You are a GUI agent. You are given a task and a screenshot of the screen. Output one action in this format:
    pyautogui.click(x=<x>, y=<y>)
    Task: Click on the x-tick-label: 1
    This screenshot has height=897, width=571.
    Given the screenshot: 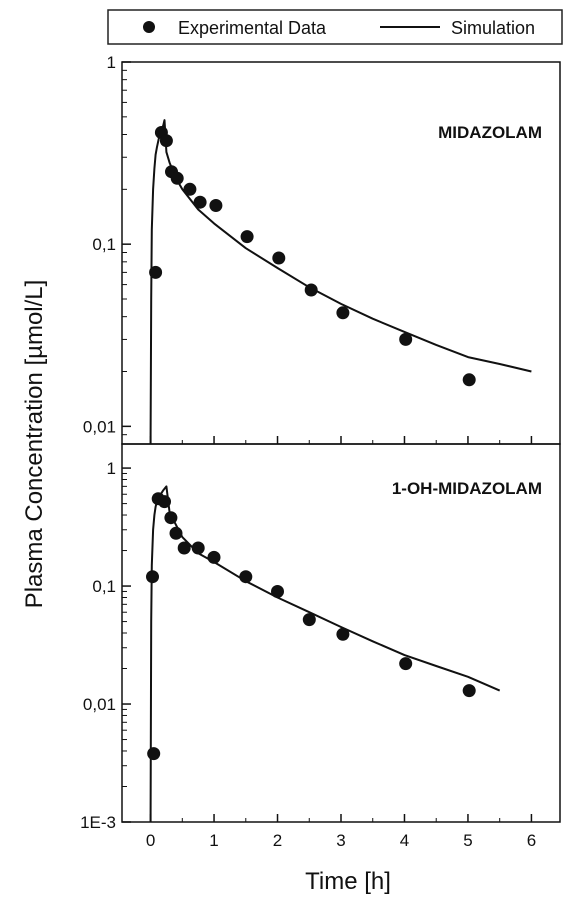 What is the action you would take?
    pyautogui.click(x=213, y=840)
    